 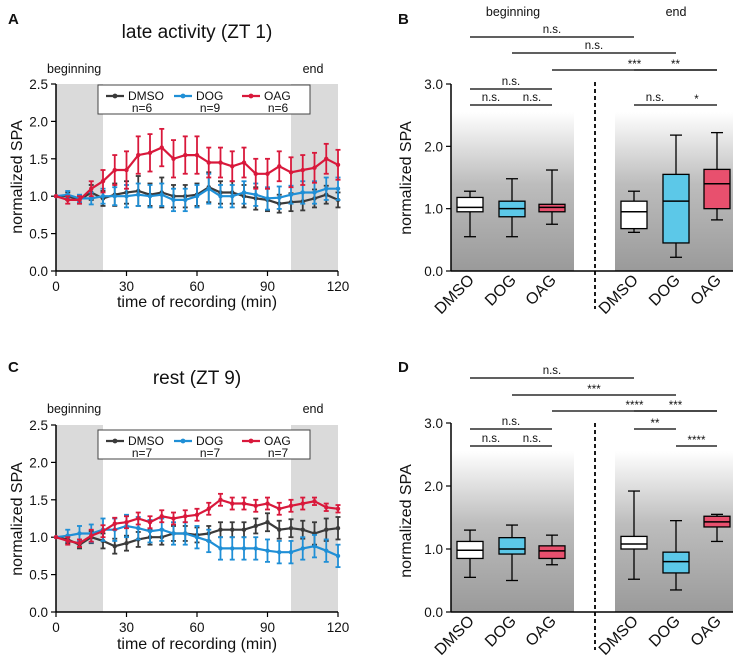 I want to click on legend-marker, so click(x=183, y=96).